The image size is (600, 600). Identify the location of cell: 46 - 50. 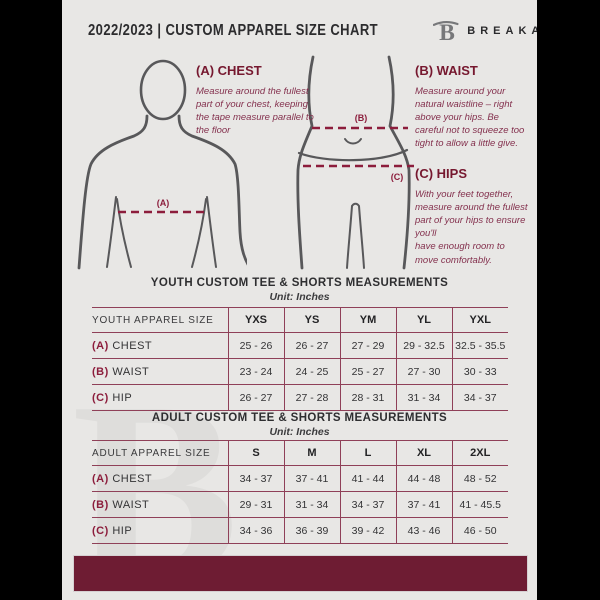
(479, 530).